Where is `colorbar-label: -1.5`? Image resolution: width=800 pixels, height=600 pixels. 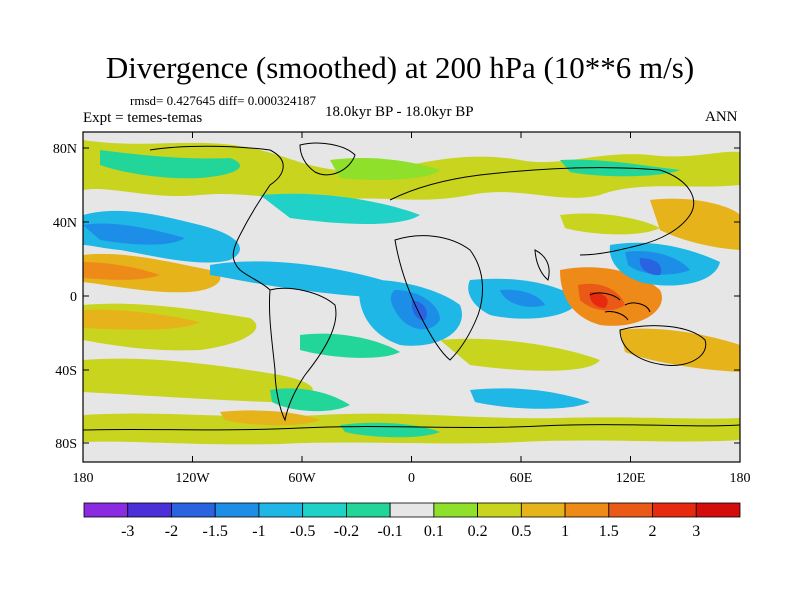
colorbar-label: -1.5 is located at coordinates (215, 531).